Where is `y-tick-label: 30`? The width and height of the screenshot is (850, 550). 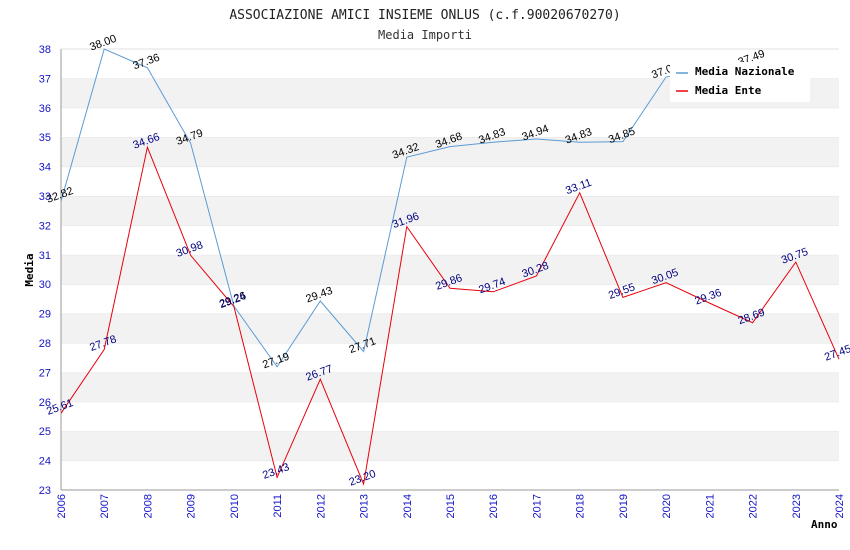
y-tick-label: 30 is located at coordinates (45, 285).